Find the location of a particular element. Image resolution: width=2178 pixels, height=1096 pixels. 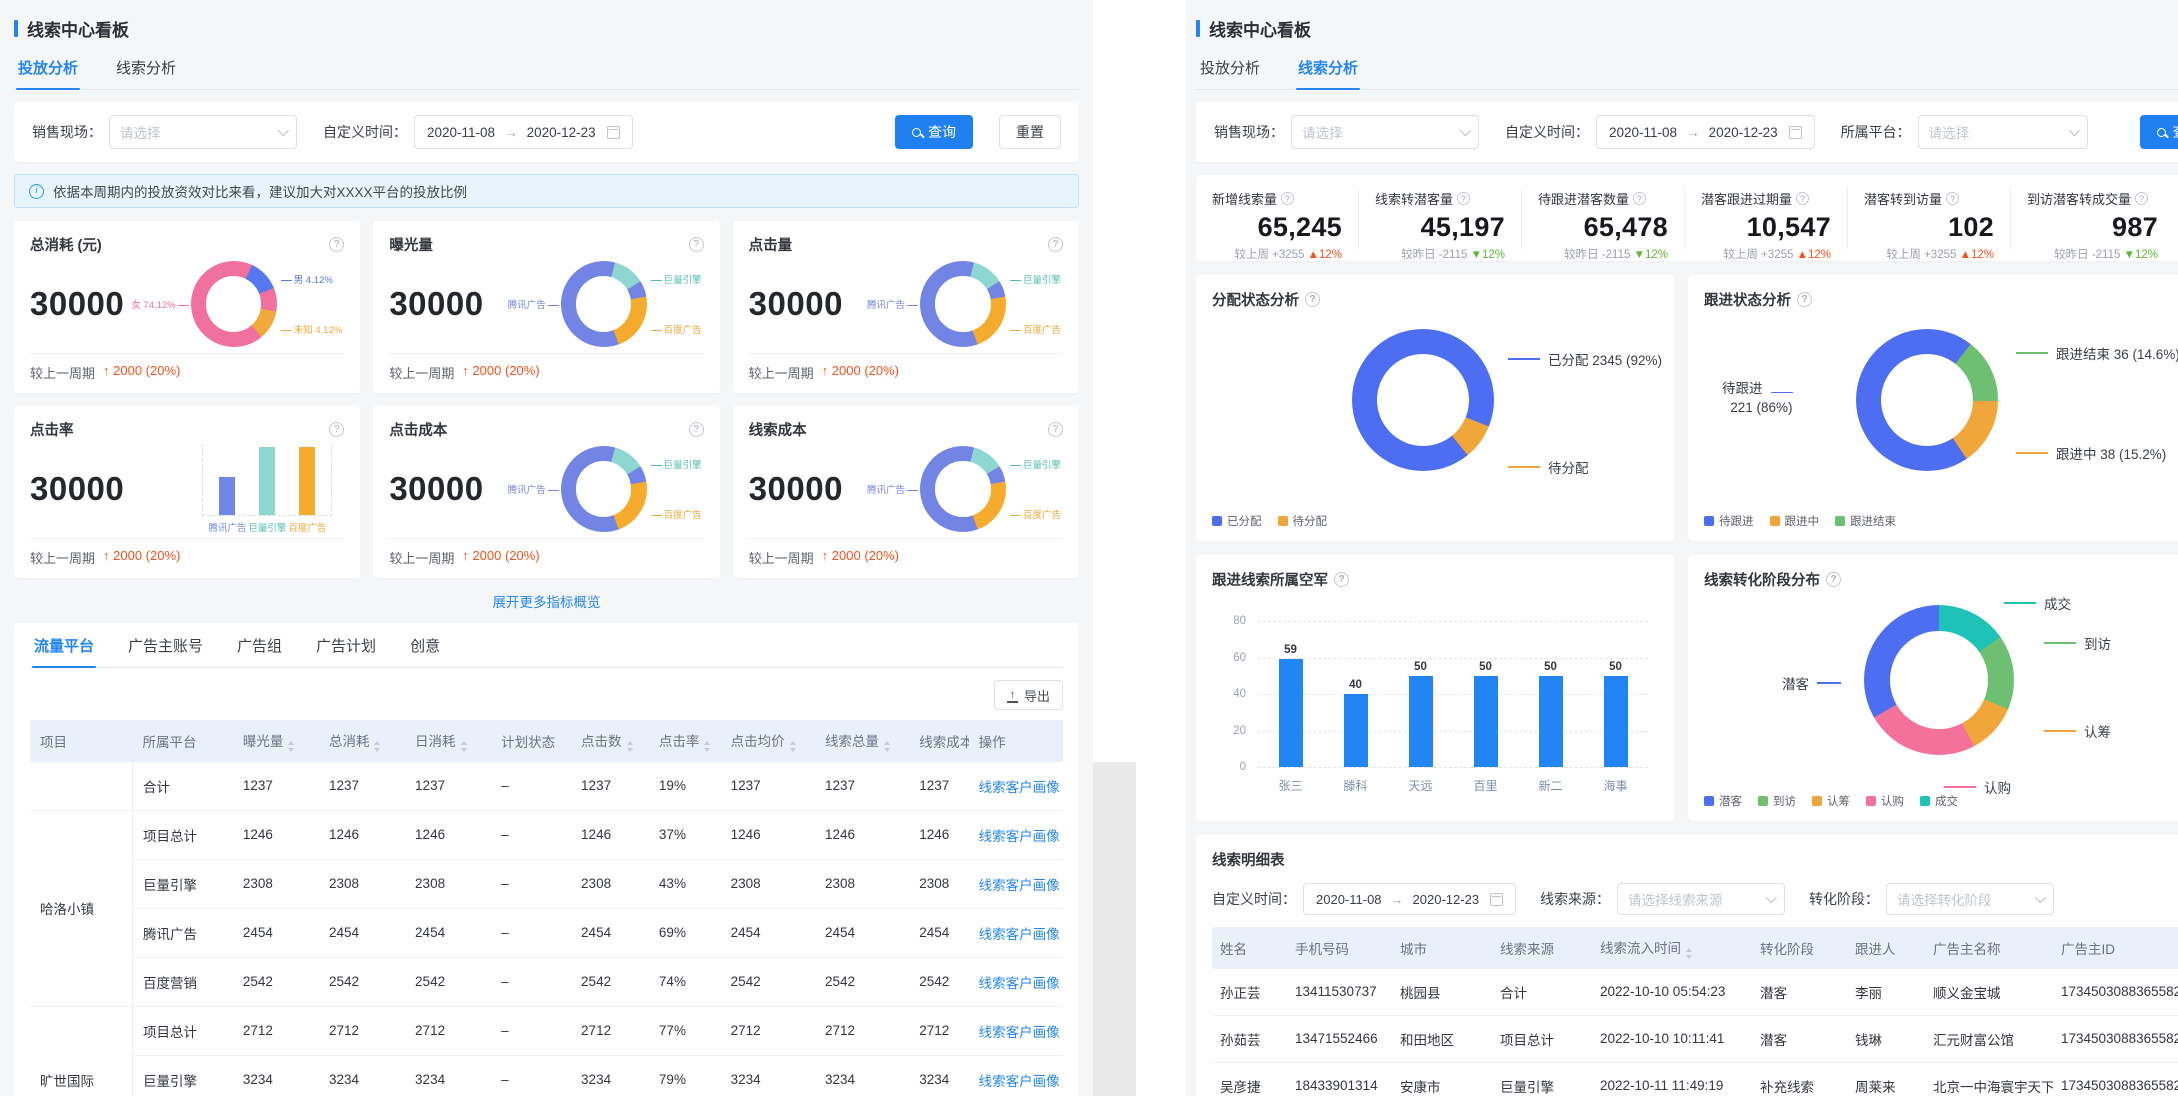

legend-item: 待分配 is located at coordinates (1302, 521).